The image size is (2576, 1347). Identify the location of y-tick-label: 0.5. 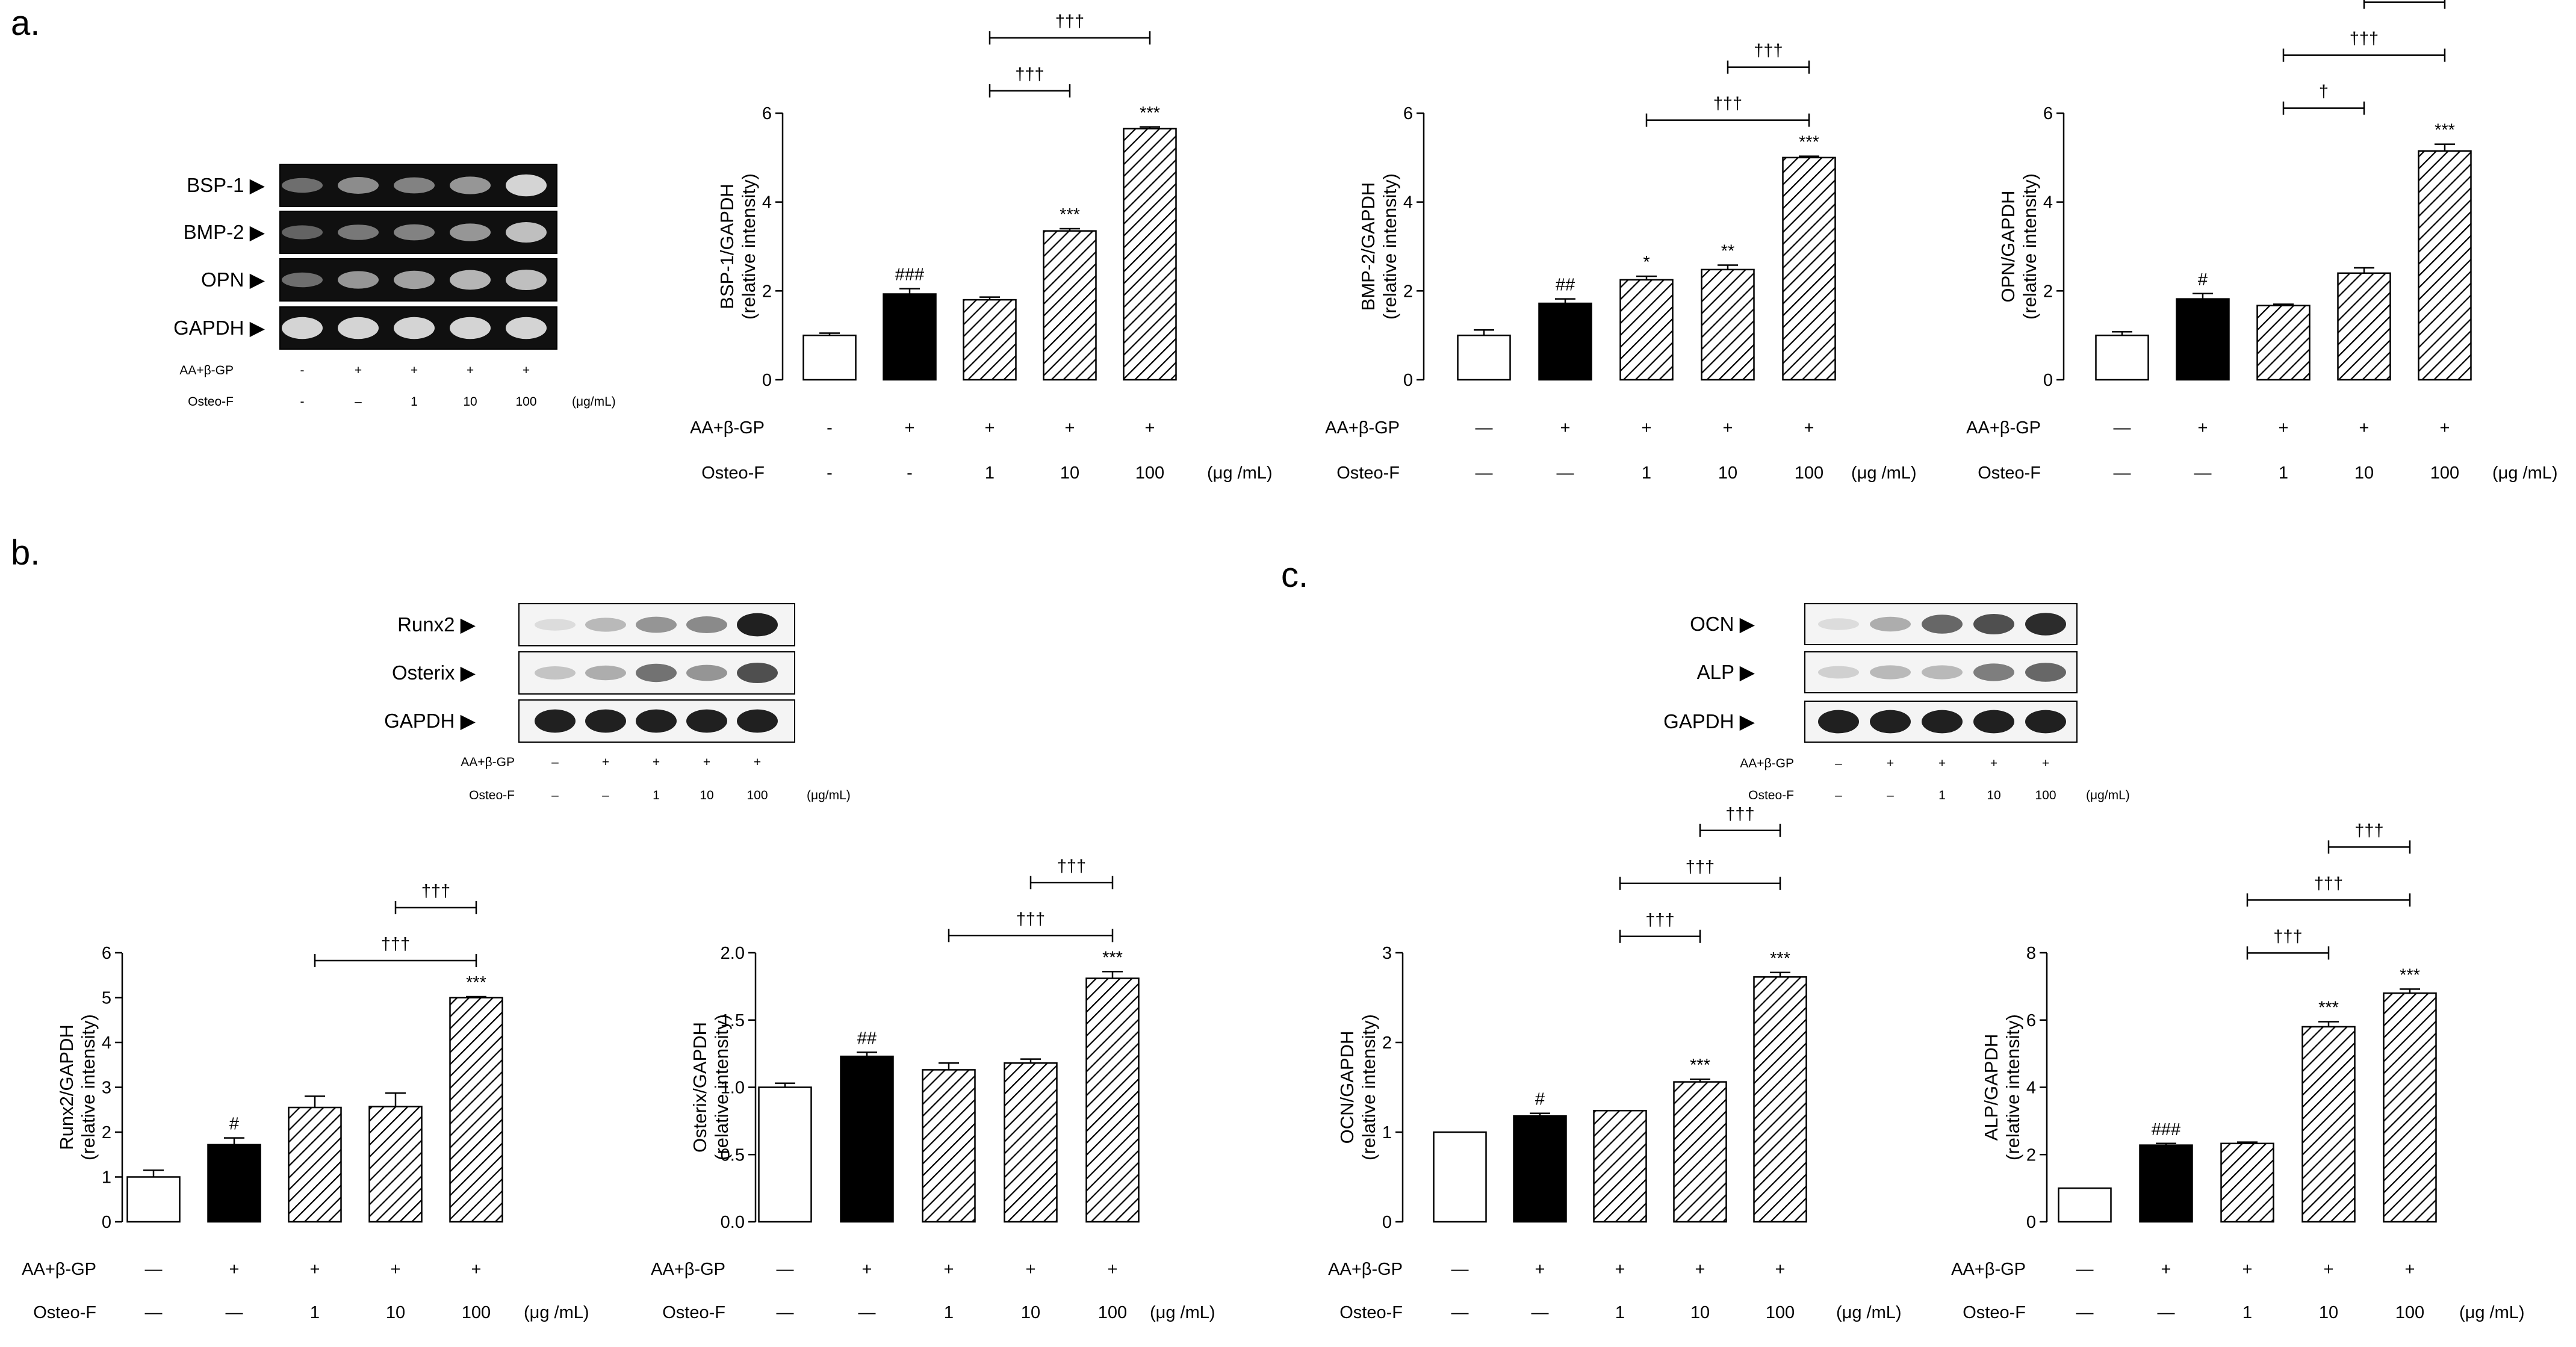
(733, 1155).